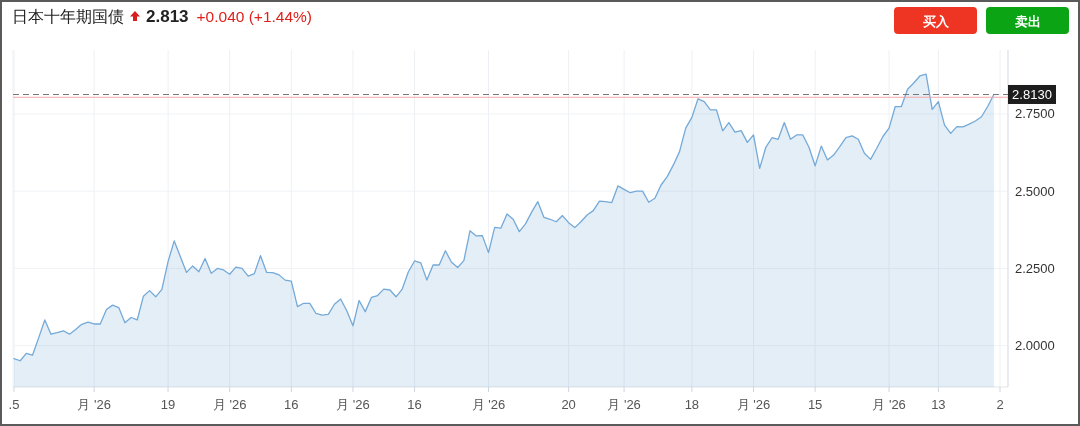 The image size is (1080, 426). I want to click on x-tick-label: 15, so click(815, 404).